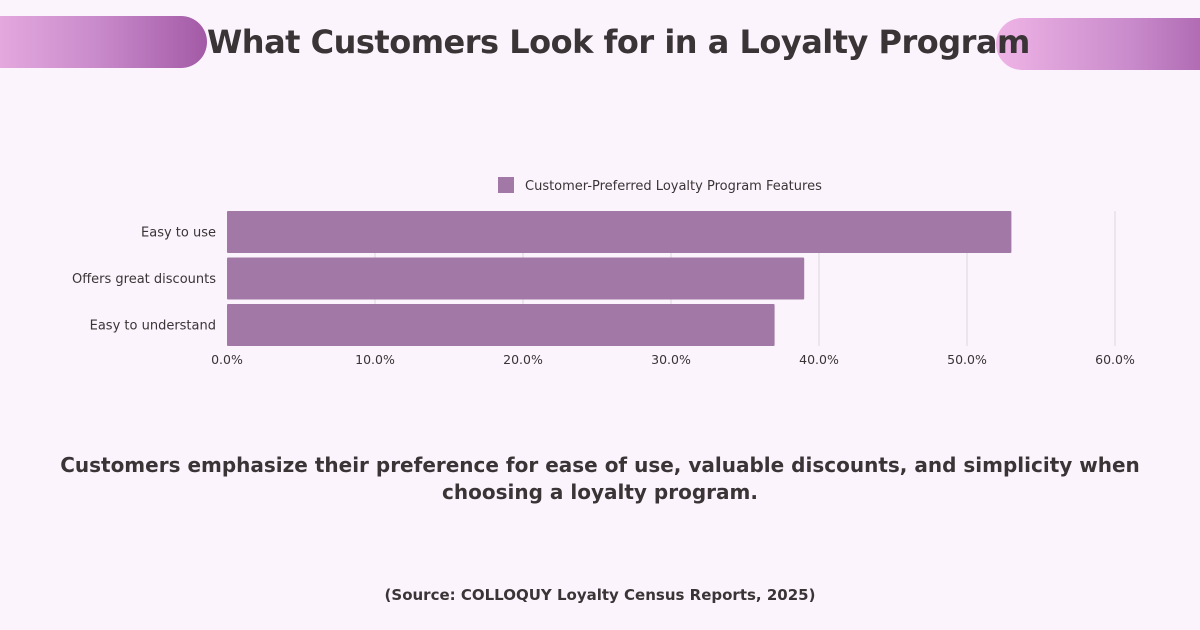 This screenshot has width=1200, height=630. I want to click on x-tick-label: 50.0%, so click(967, 359).